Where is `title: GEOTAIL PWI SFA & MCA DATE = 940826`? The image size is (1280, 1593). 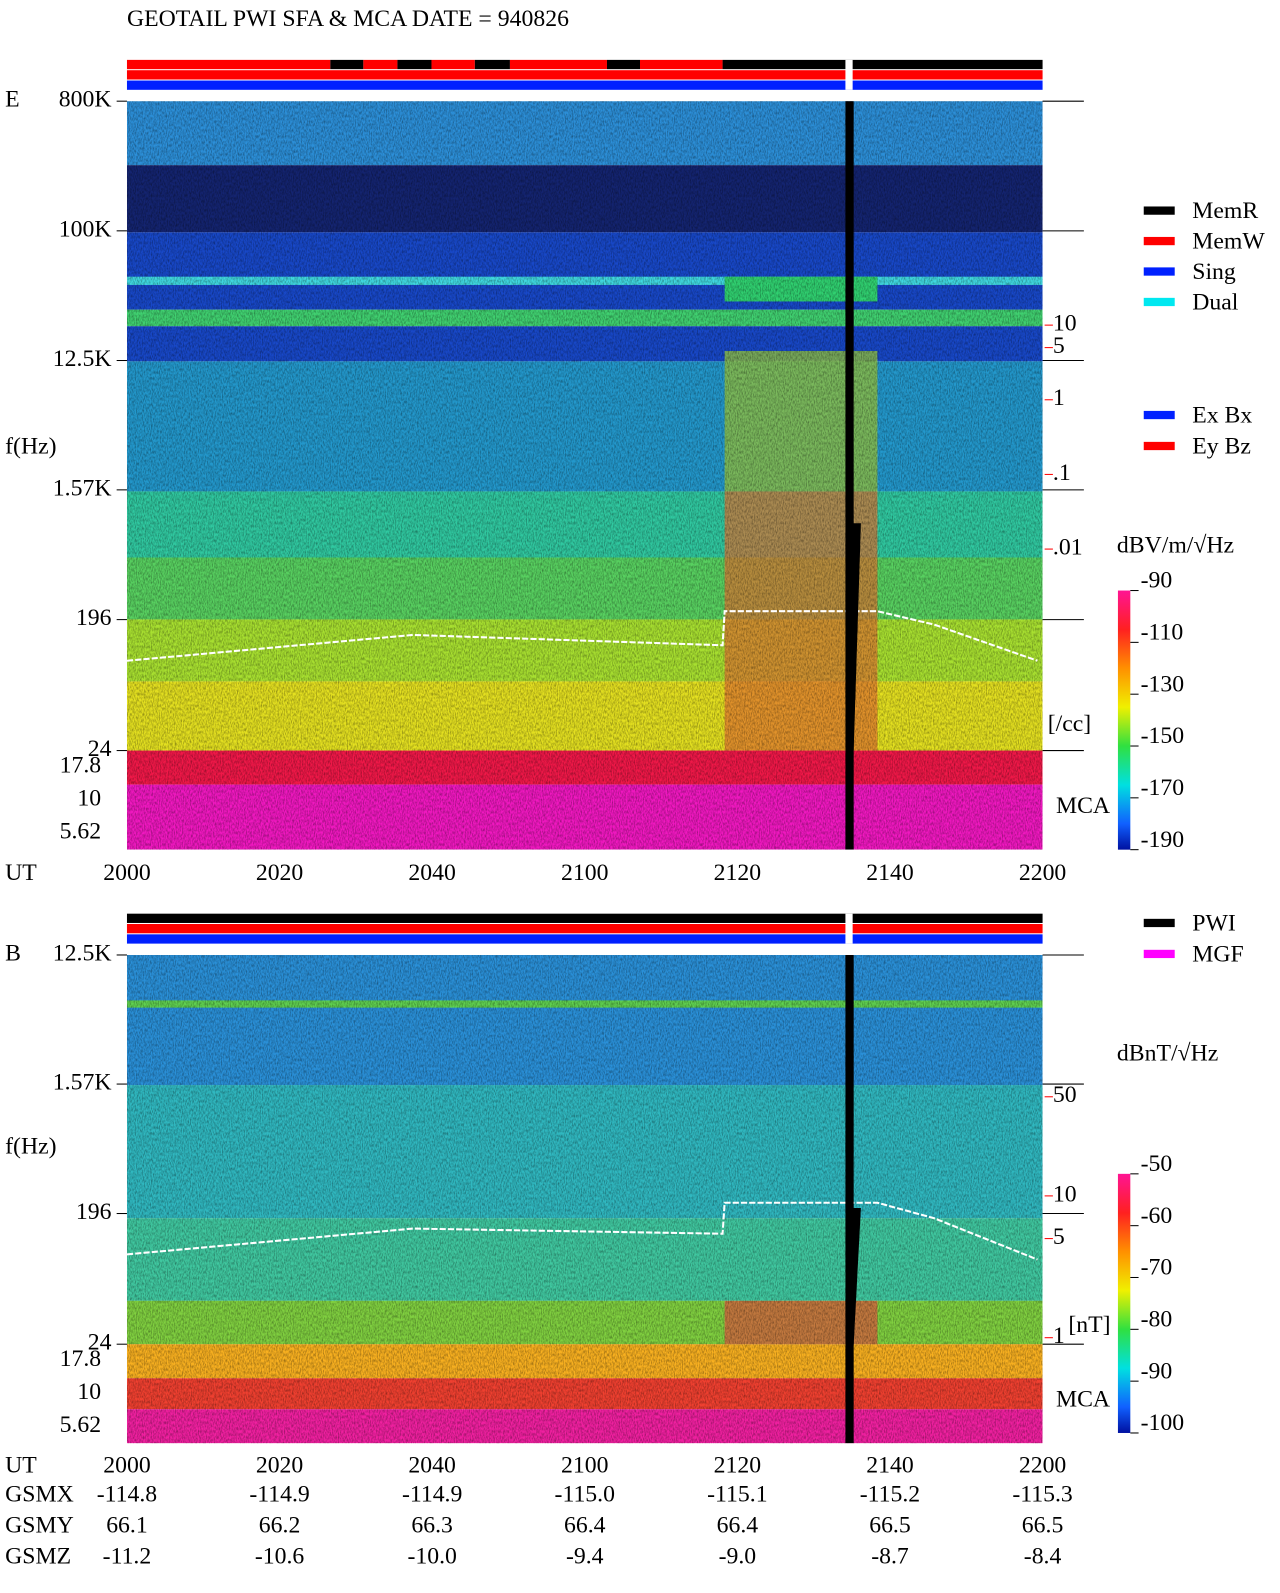 title: GEOTAIL PWI SFA & MCA DATE = 940826 is located at coordinates (348, 19).